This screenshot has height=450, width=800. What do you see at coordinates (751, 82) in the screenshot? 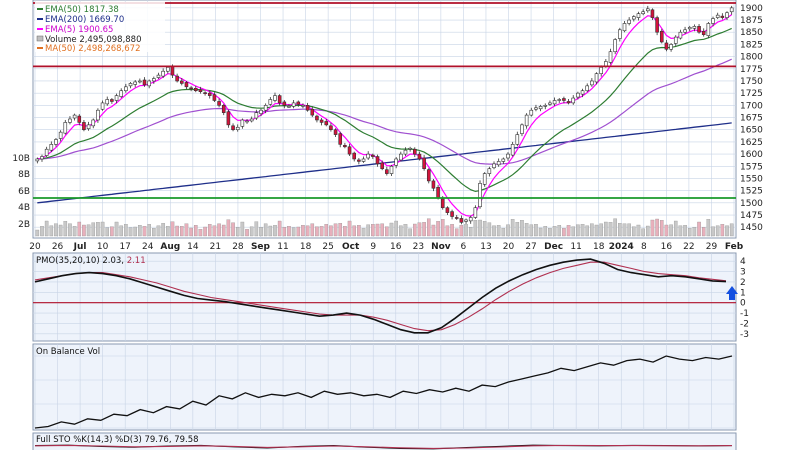
I see `price-tick-label: 1750` at bounding box center [751, 82].